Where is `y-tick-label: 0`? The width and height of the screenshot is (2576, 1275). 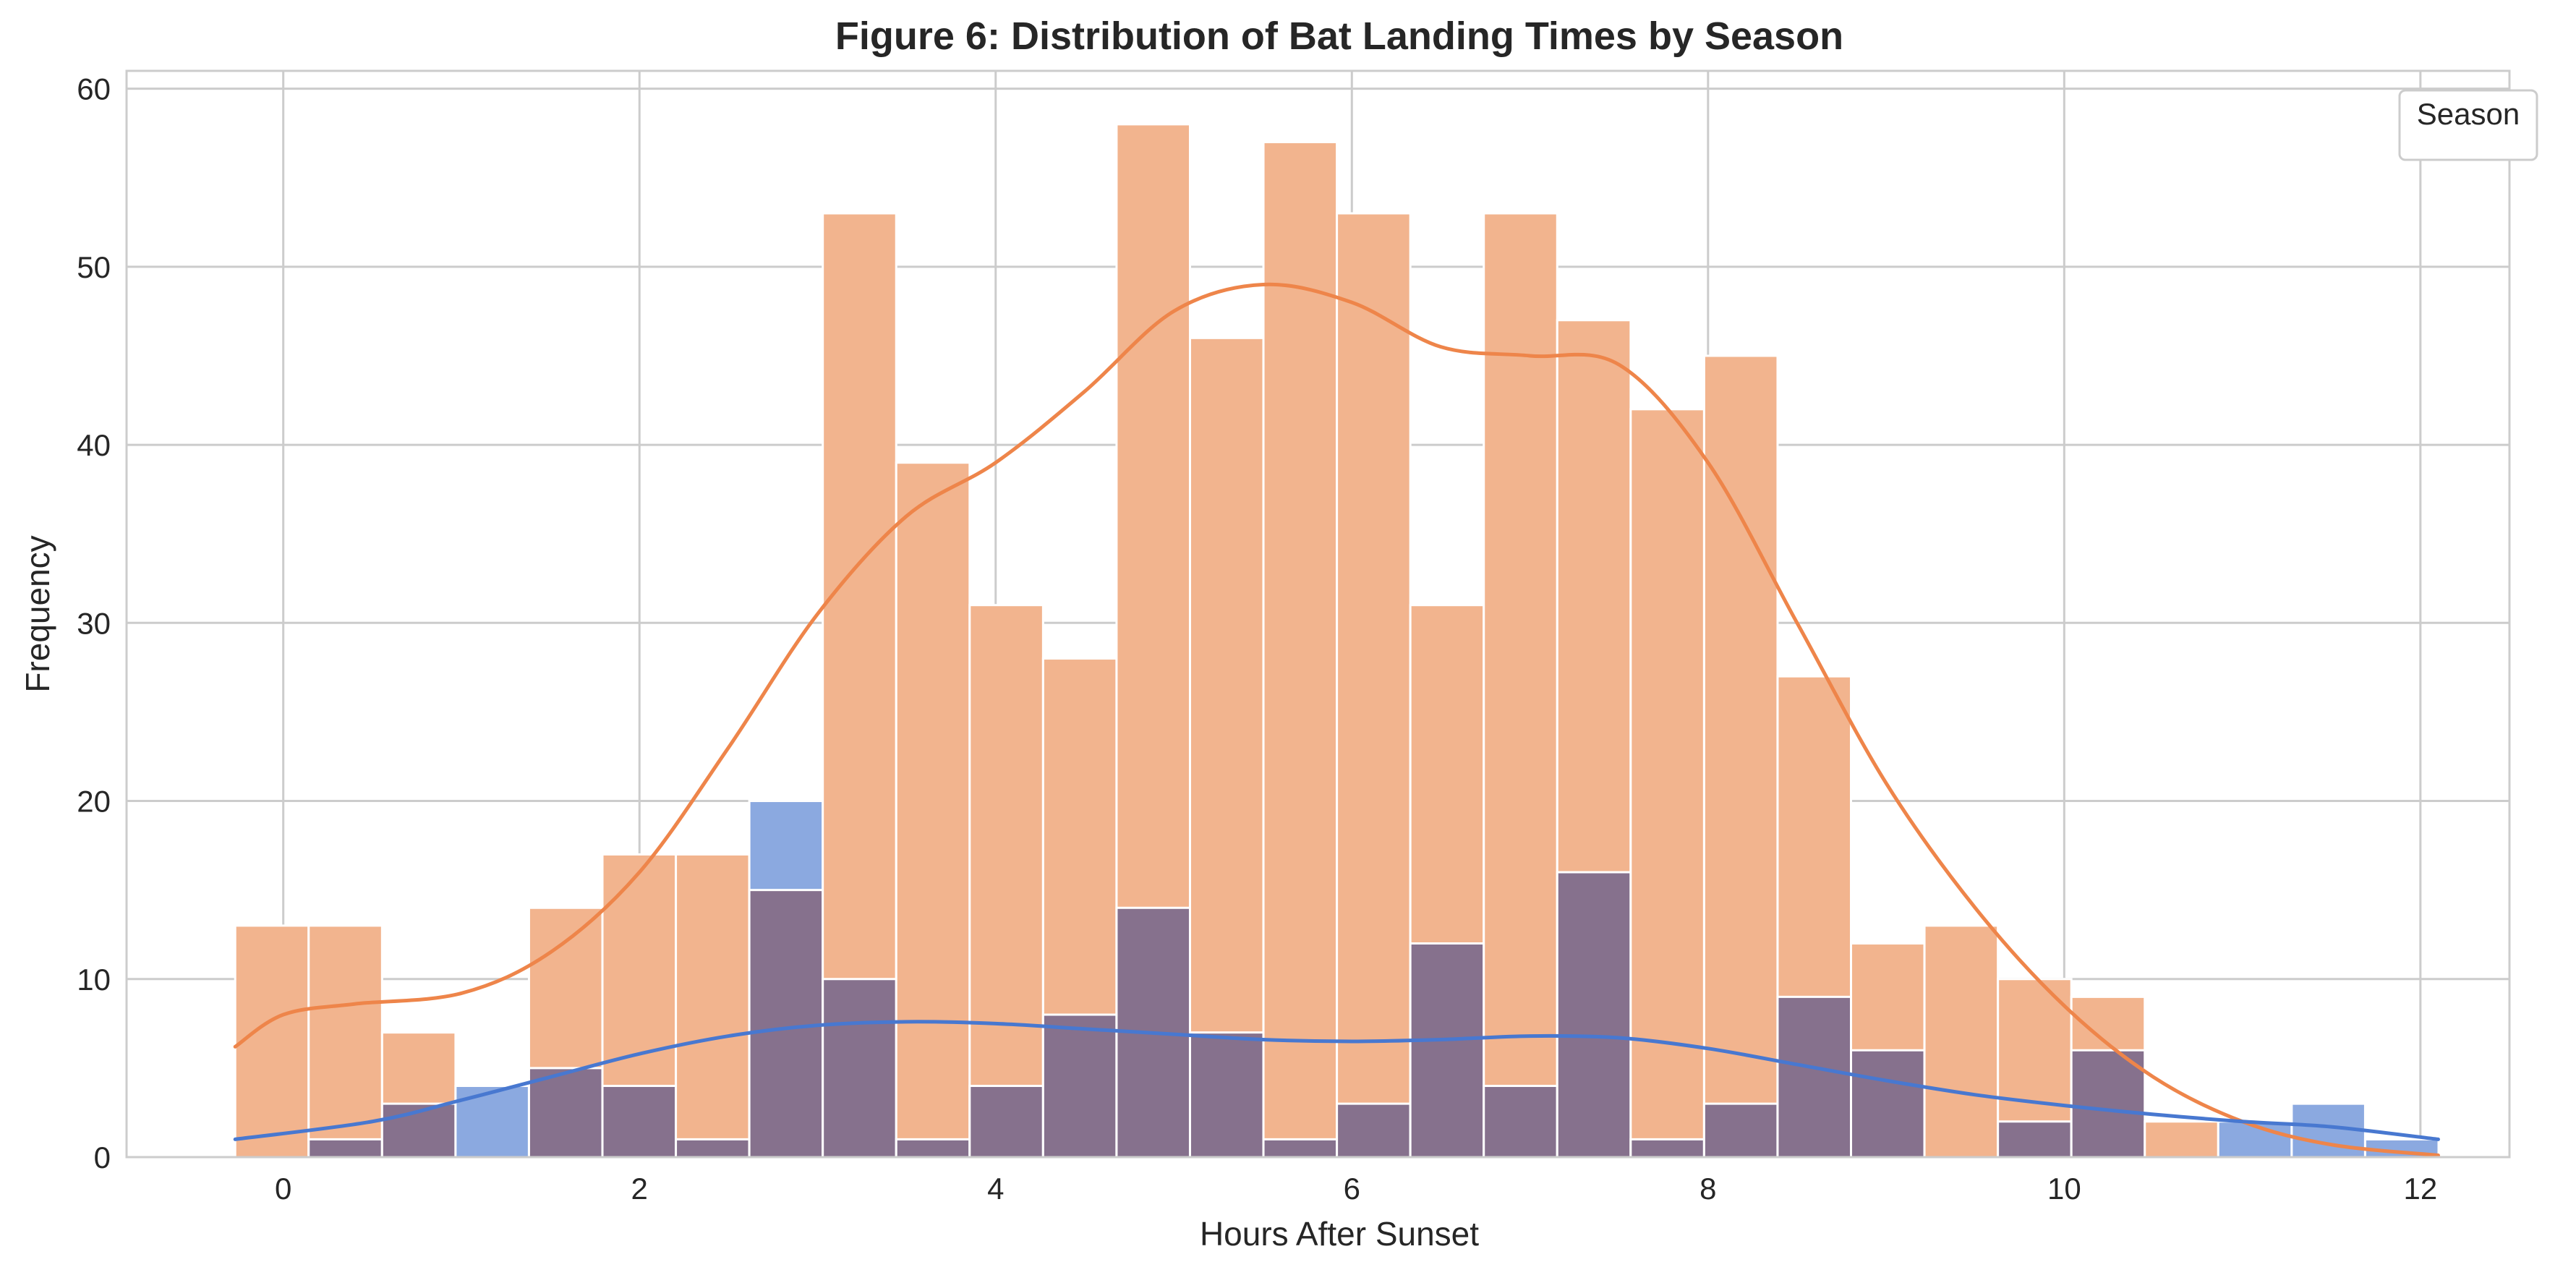 y-tick-label: 0 is located at coordinates (102, 1157).